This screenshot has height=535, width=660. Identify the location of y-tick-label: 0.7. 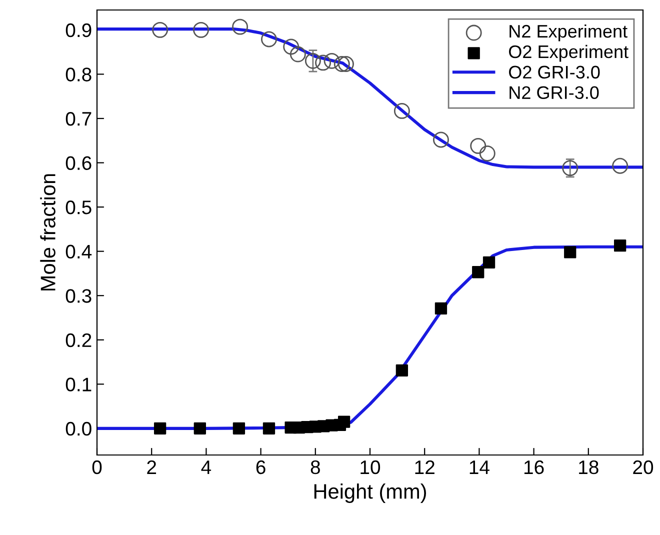
(79, 119).